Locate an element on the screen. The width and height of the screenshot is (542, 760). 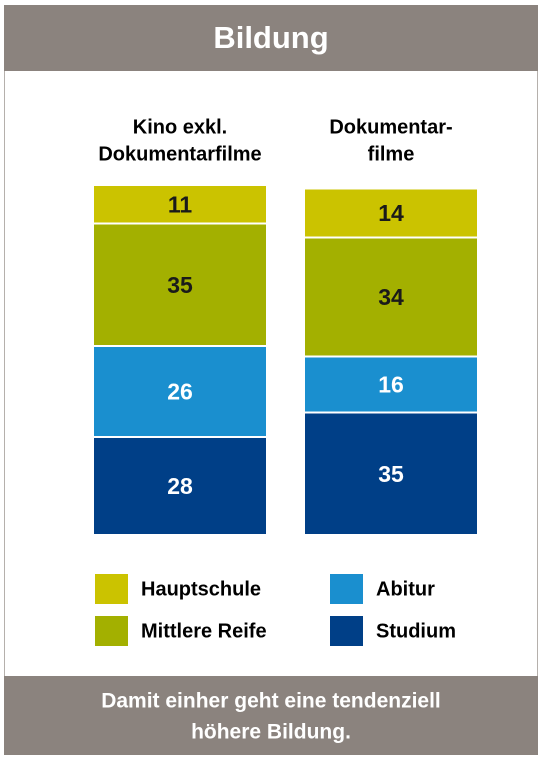
data-label: 34 is located at coordinates (391, 297).